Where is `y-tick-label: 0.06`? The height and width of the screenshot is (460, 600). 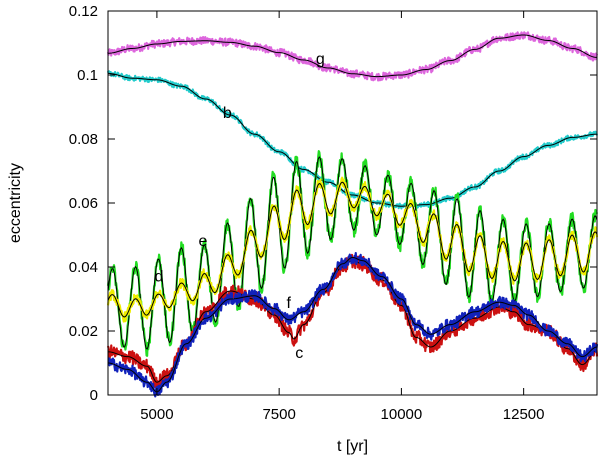
y-tick-label: 0.06 is located at coordinates (83, 203).